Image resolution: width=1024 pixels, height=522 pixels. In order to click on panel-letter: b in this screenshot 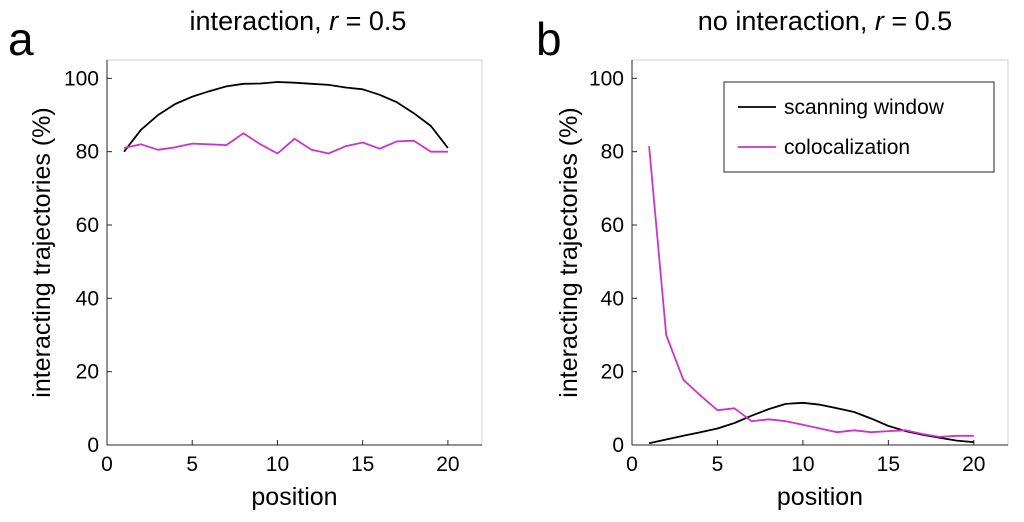, I will do `click(549, 39)`.